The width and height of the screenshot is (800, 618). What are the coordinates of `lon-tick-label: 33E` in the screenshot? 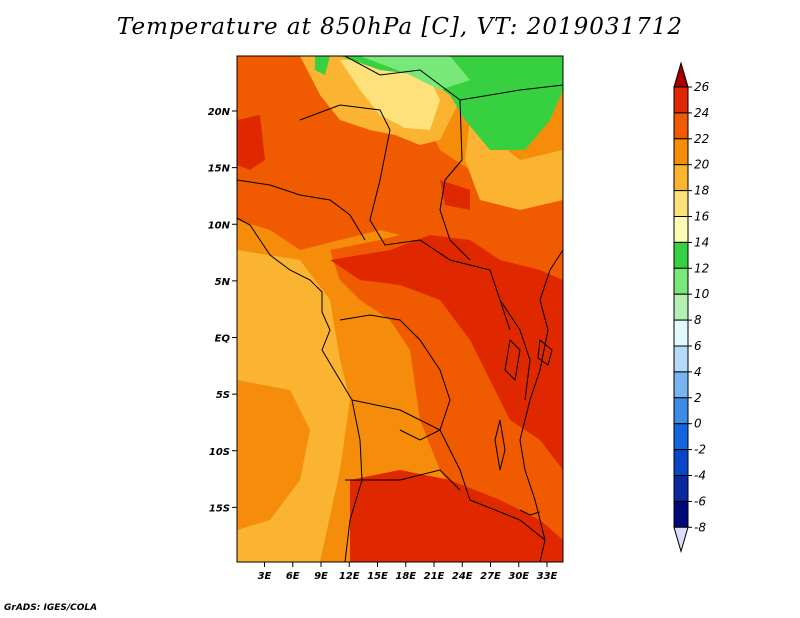 It's located at (547, 576).